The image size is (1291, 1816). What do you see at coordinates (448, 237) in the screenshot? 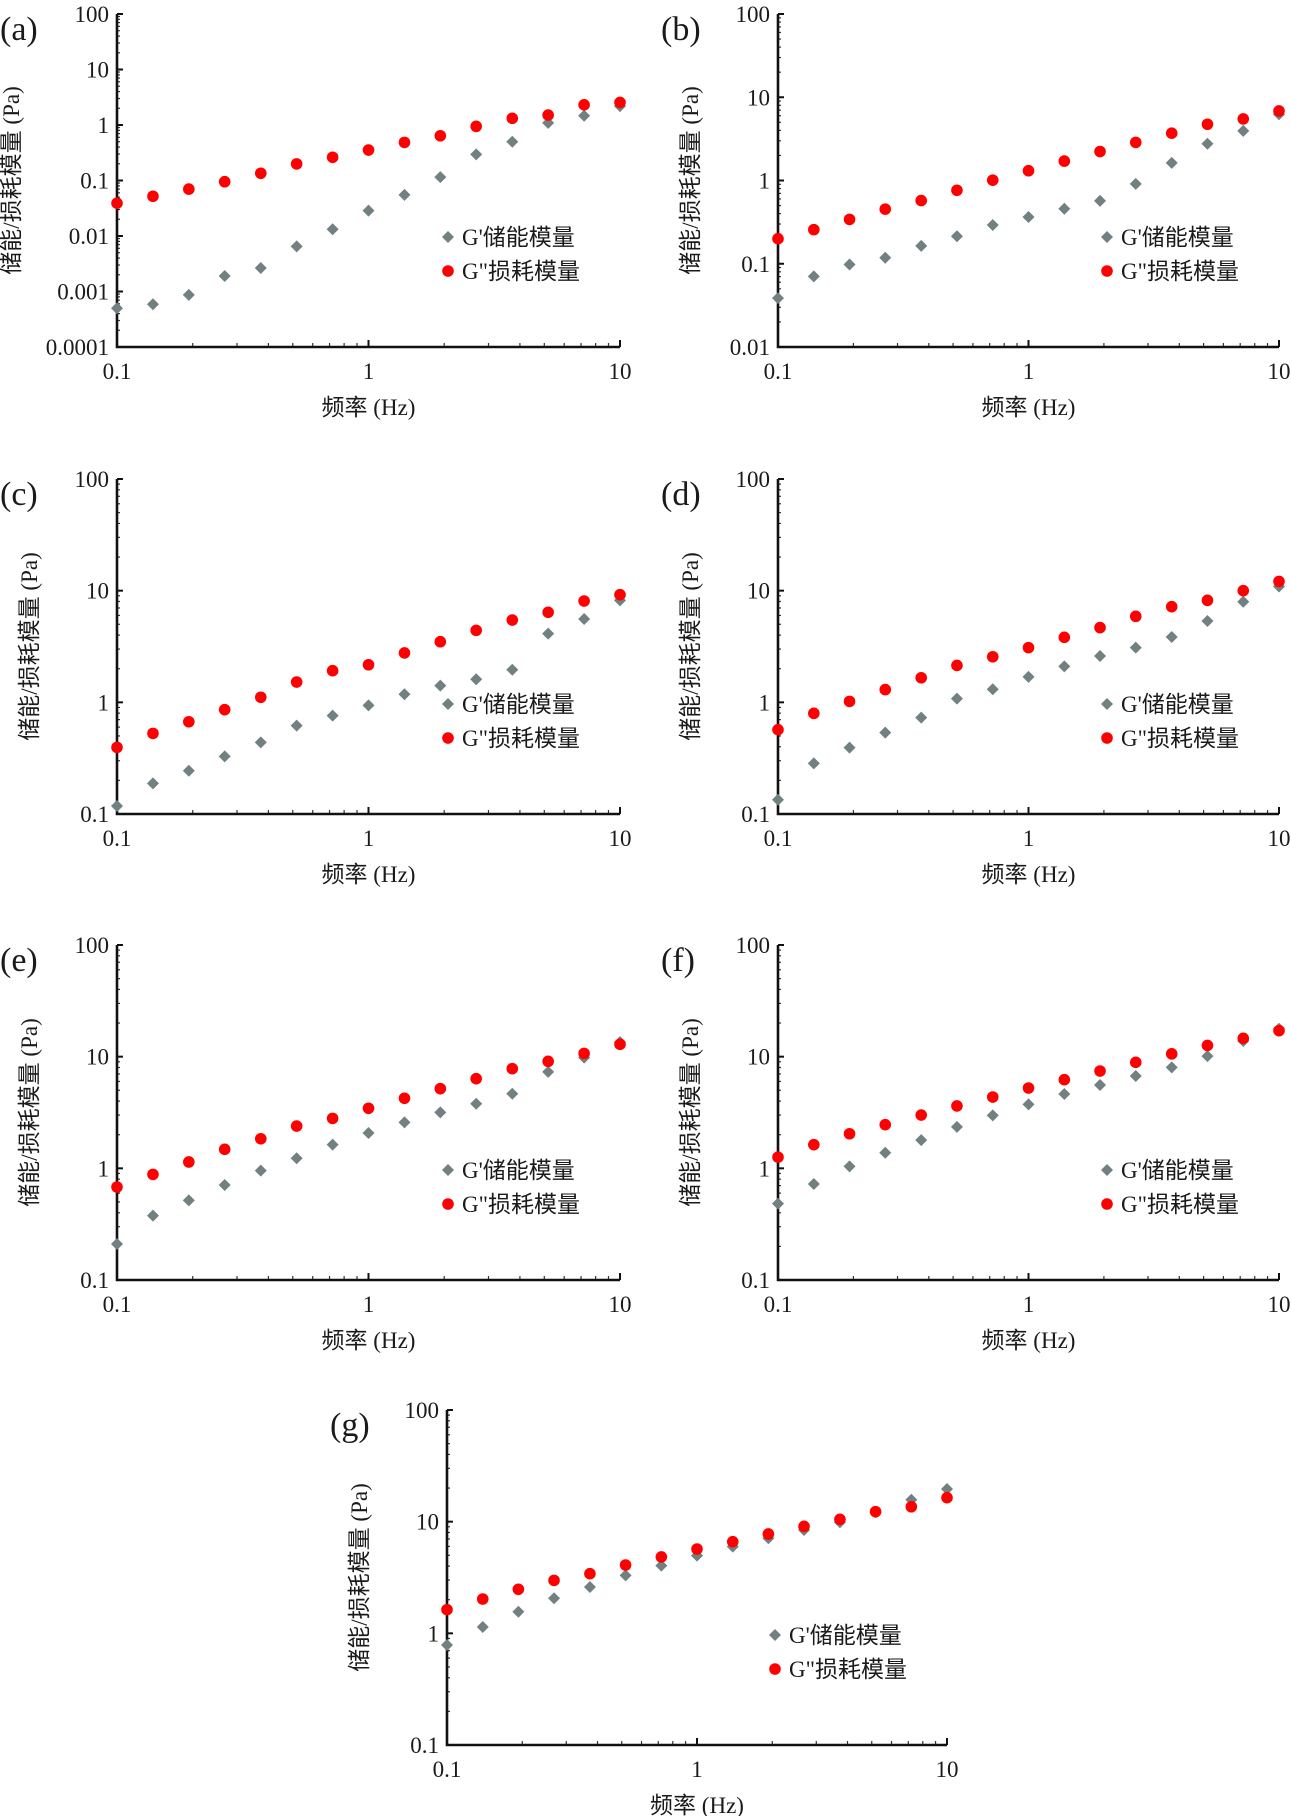
I see `legend-marker-storage` at bounding box center [448, 237].